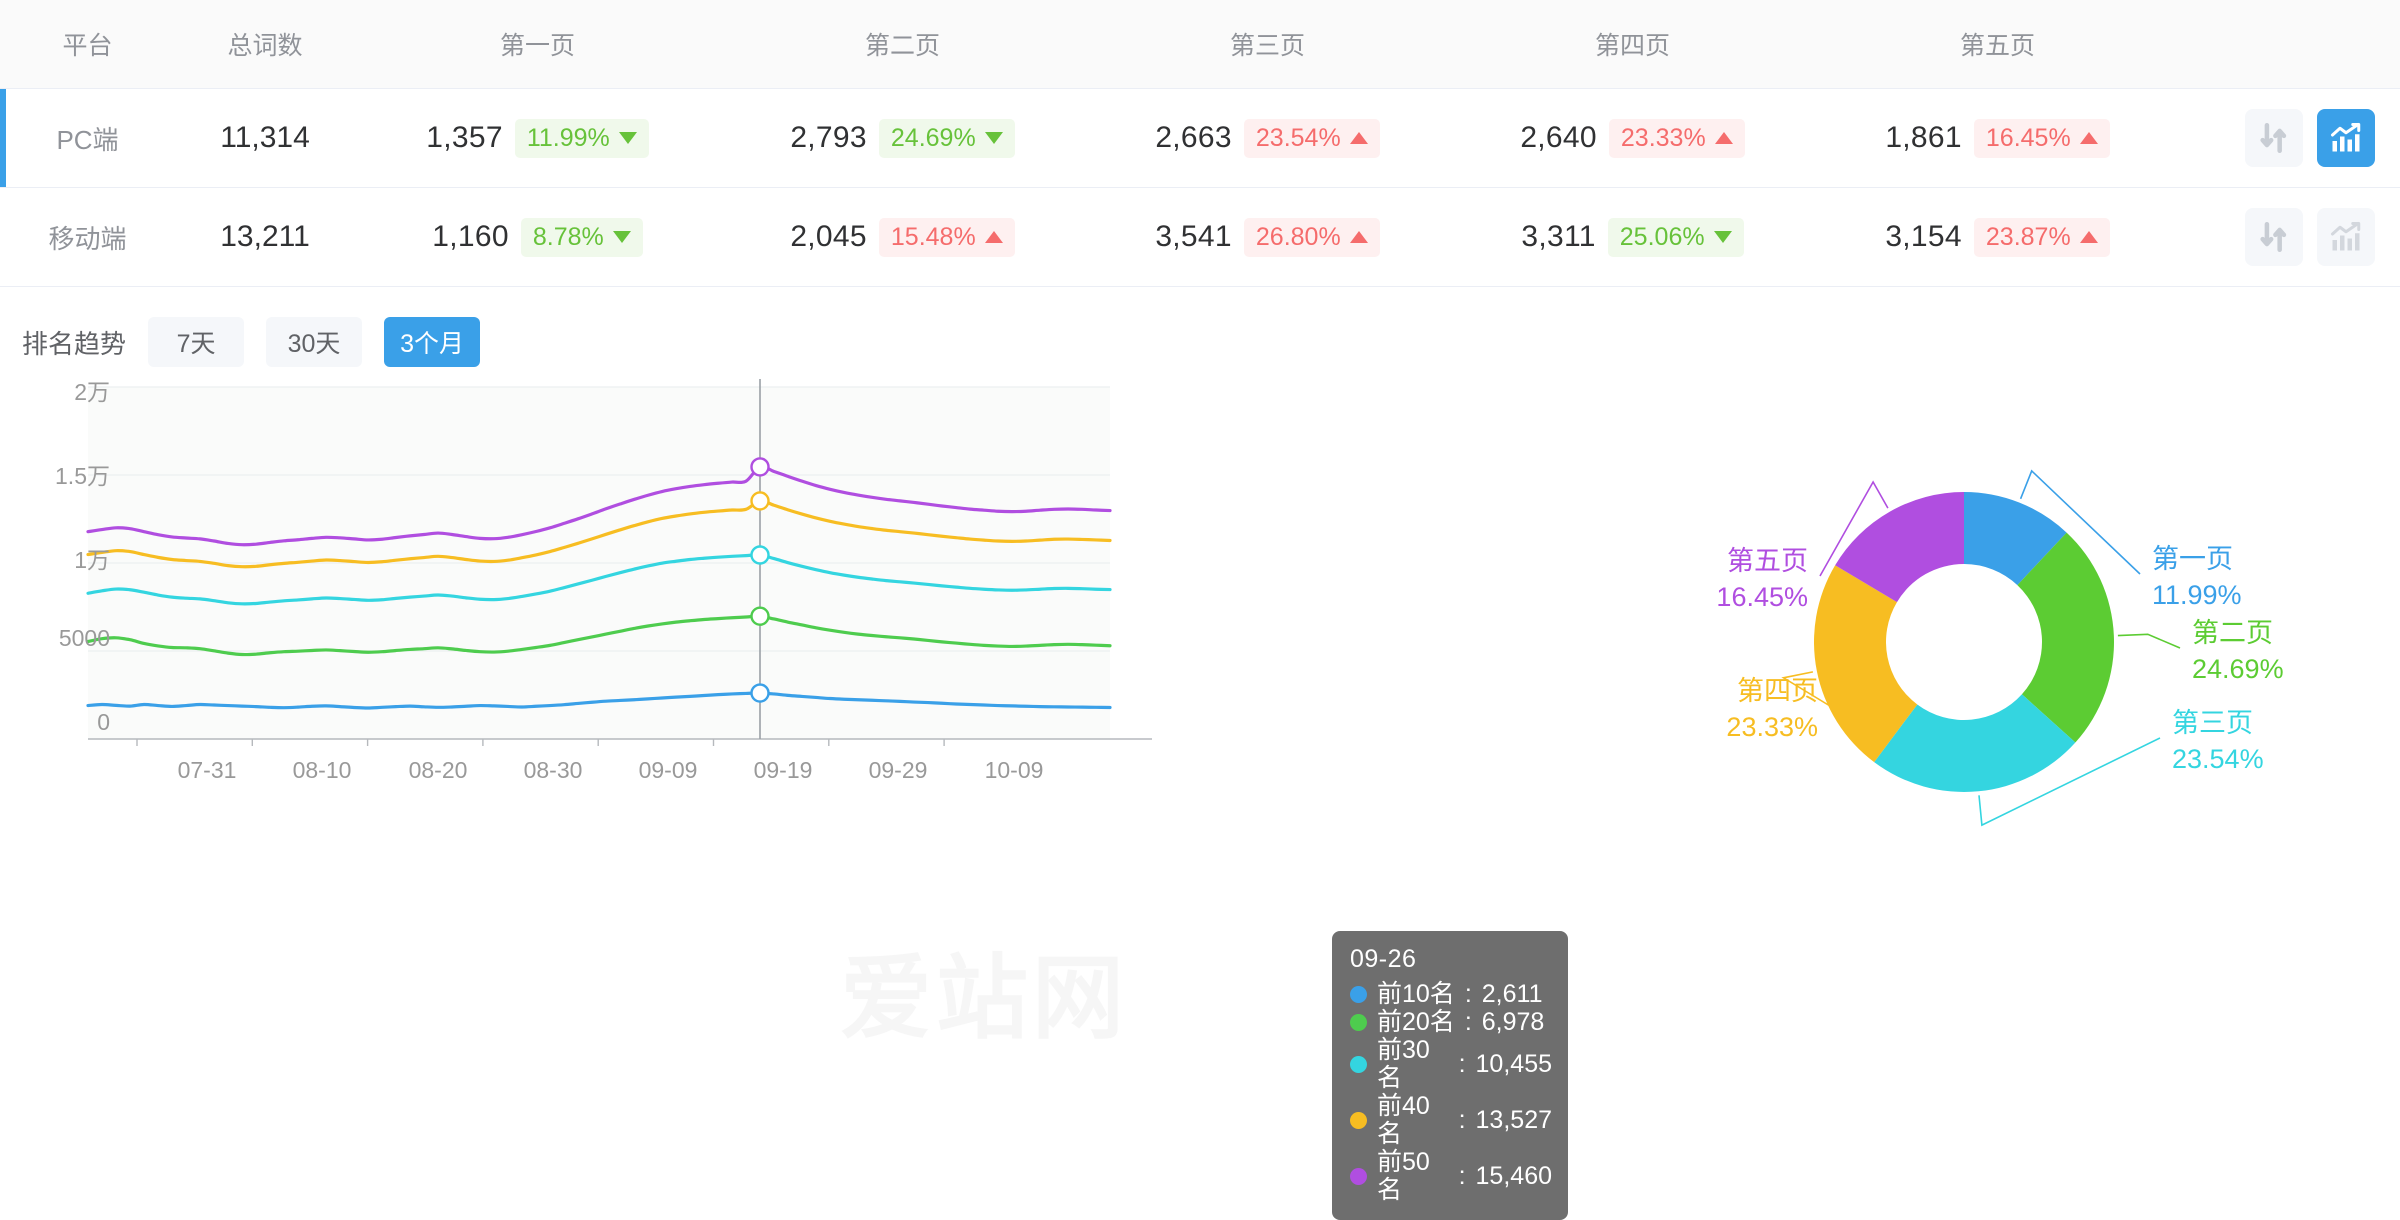  I want to click on page-count: 1,861, so click(1923, 137).